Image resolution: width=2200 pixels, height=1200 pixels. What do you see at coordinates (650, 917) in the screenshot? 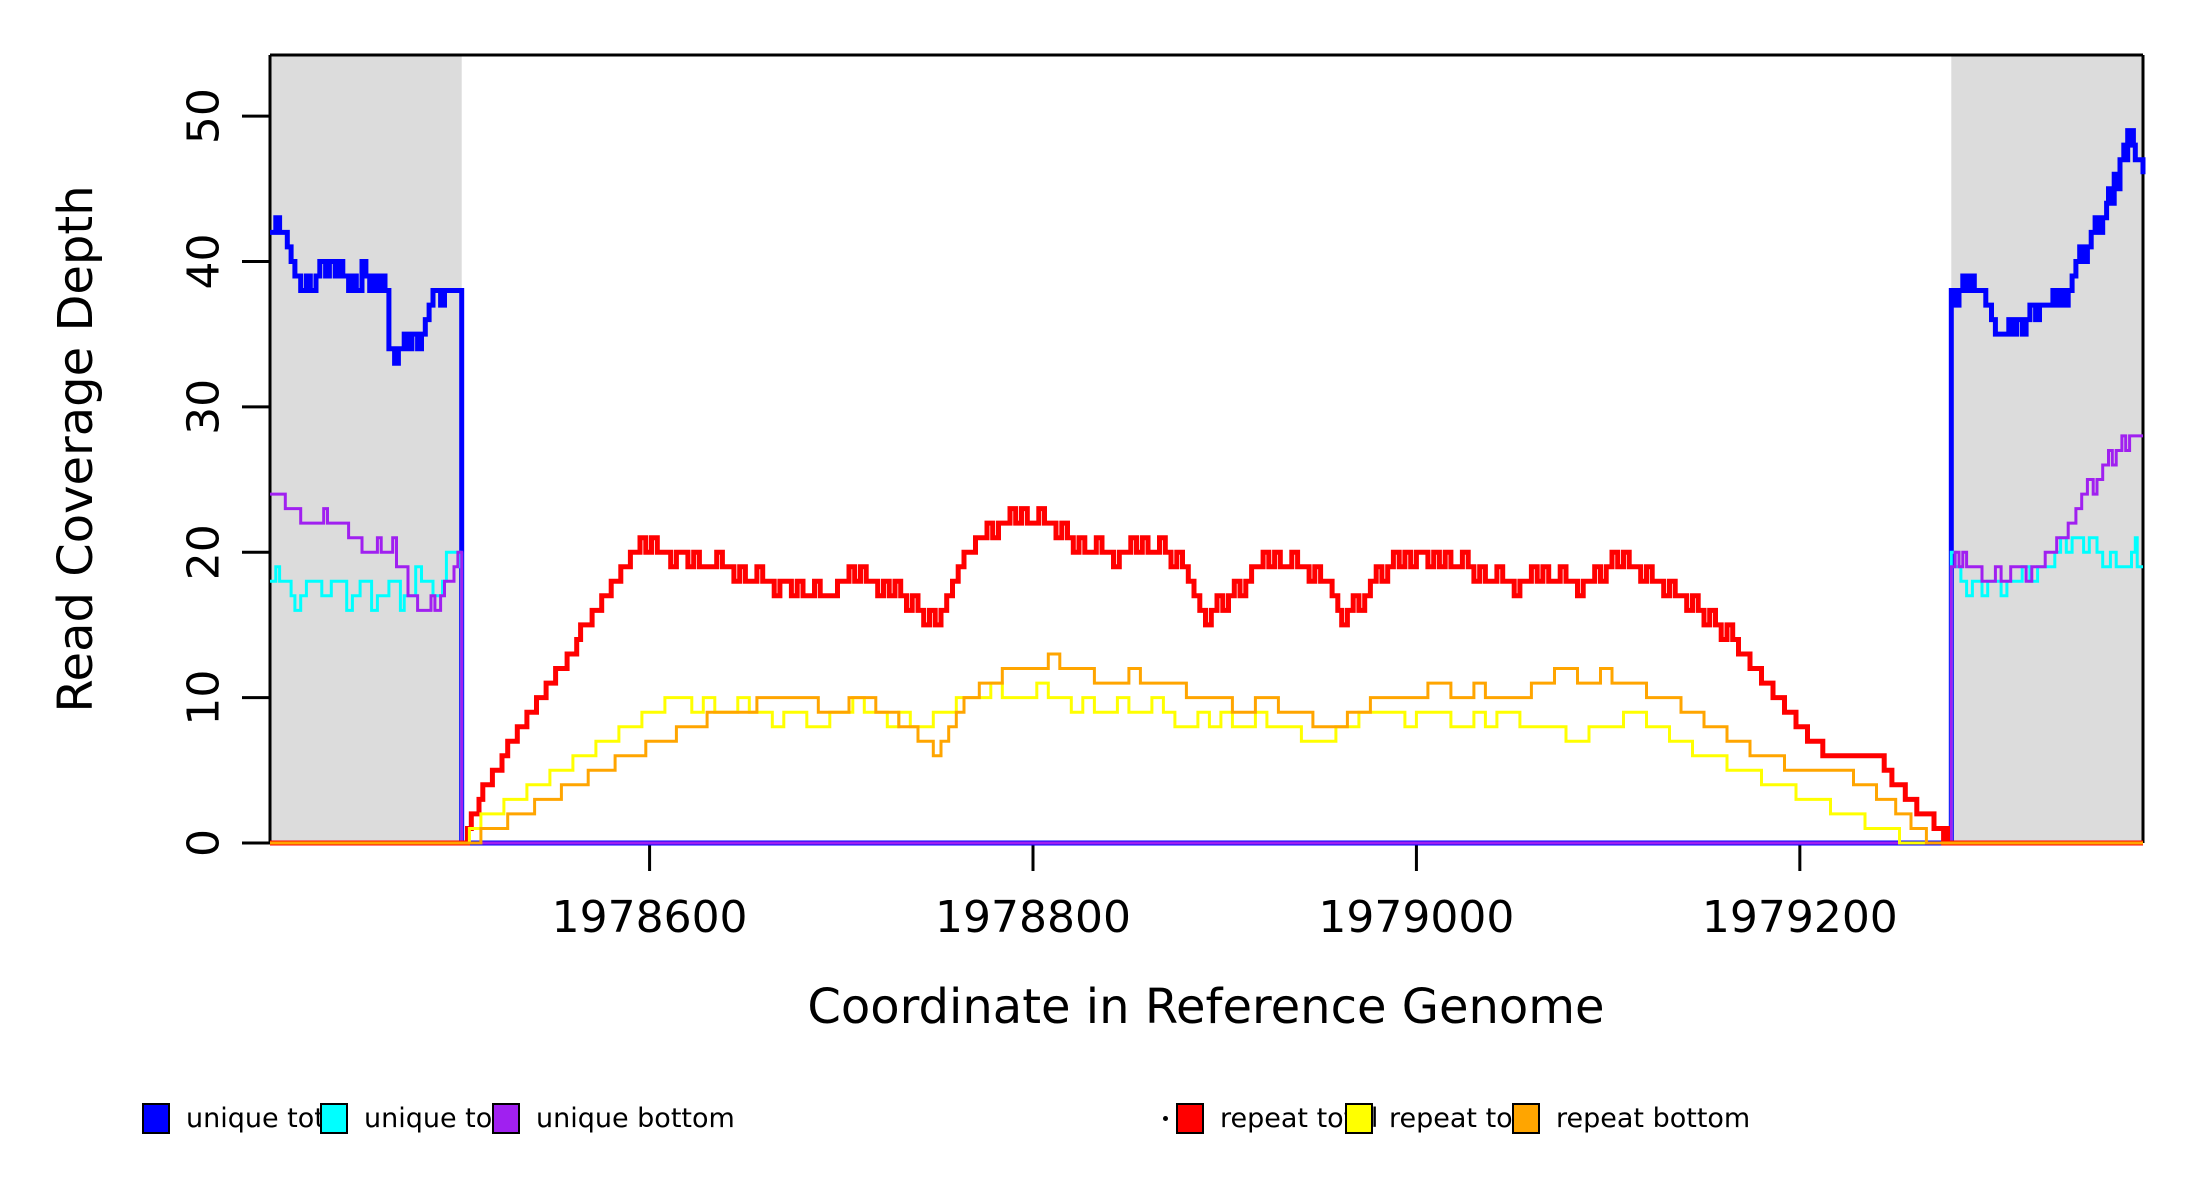
I see `x-tick-label: 1978600` at bounding box center [650, 917].